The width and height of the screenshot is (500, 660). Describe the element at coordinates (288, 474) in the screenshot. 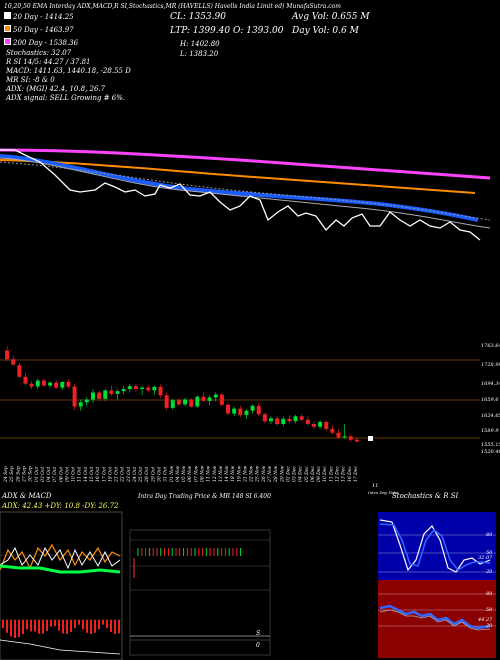

I see `date-label-46: 02 Dec` at that location.